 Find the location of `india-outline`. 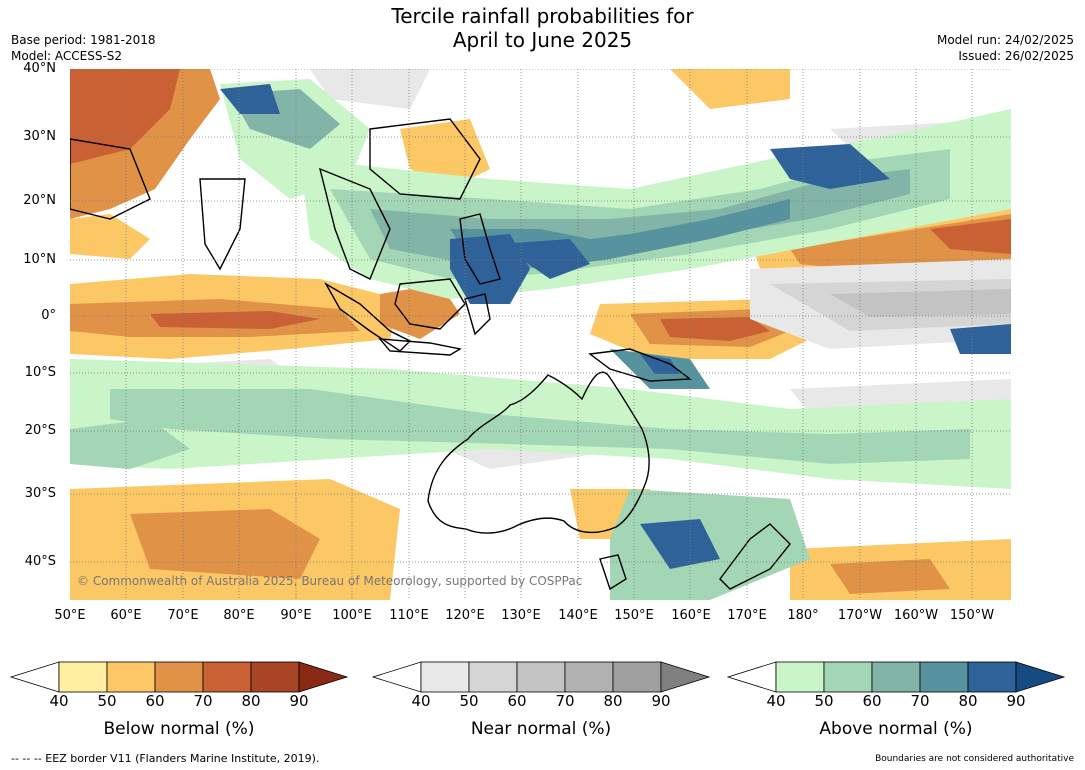

india-outline is located at coordinates (222, 224).